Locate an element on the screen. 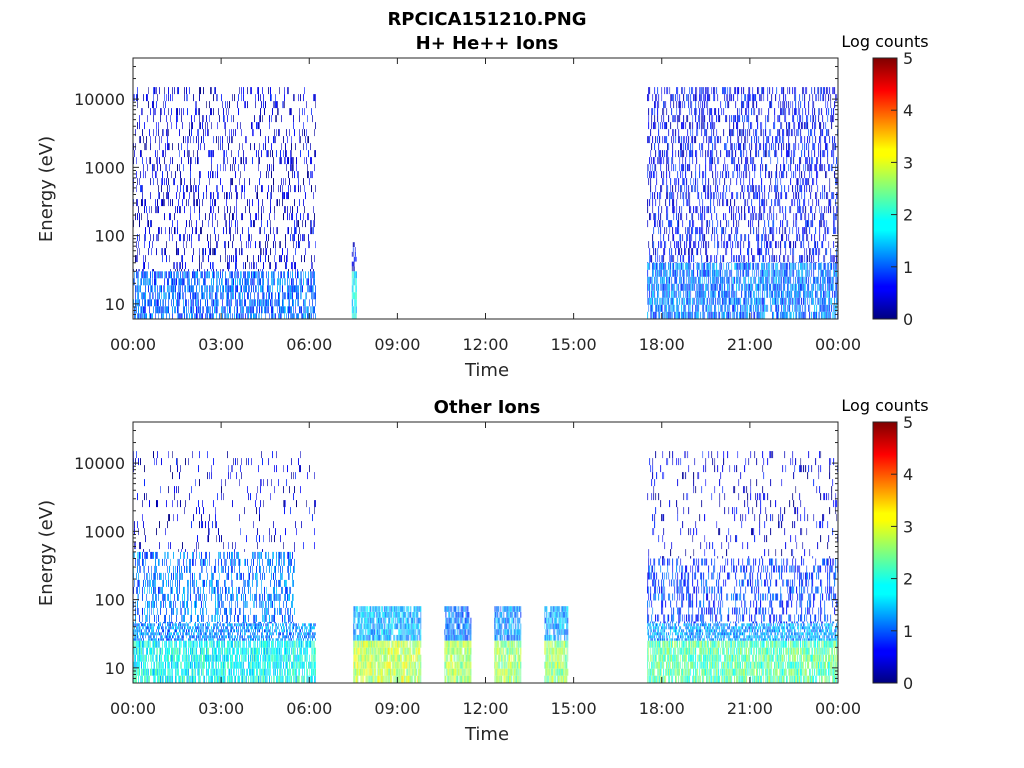 This screenshot has width=1024, height=768. panel-title: Other Ions is located at coordinates (487, 407).